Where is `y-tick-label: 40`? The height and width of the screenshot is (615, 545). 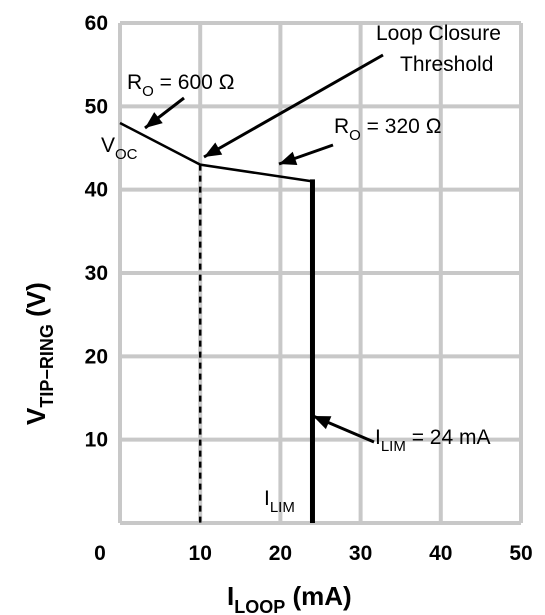
y-tick-label: 40 is located at coordinates (96, 190).